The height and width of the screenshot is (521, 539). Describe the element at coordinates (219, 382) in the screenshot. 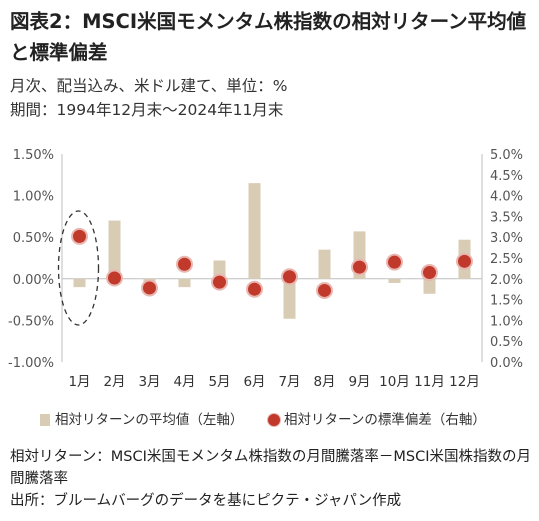

I see `category-label: 5月` at that location.